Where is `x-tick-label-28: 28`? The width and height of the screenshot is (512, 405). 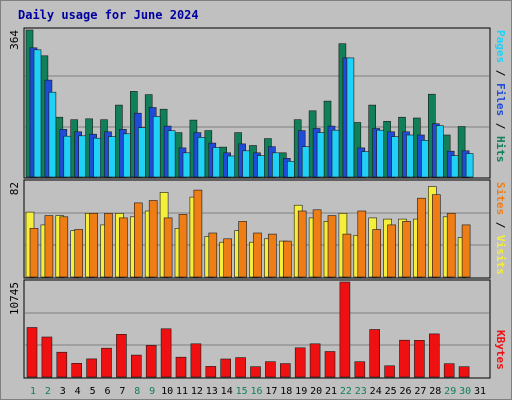 x-tick-label-28: 28 is located at coordinates (435, 391).